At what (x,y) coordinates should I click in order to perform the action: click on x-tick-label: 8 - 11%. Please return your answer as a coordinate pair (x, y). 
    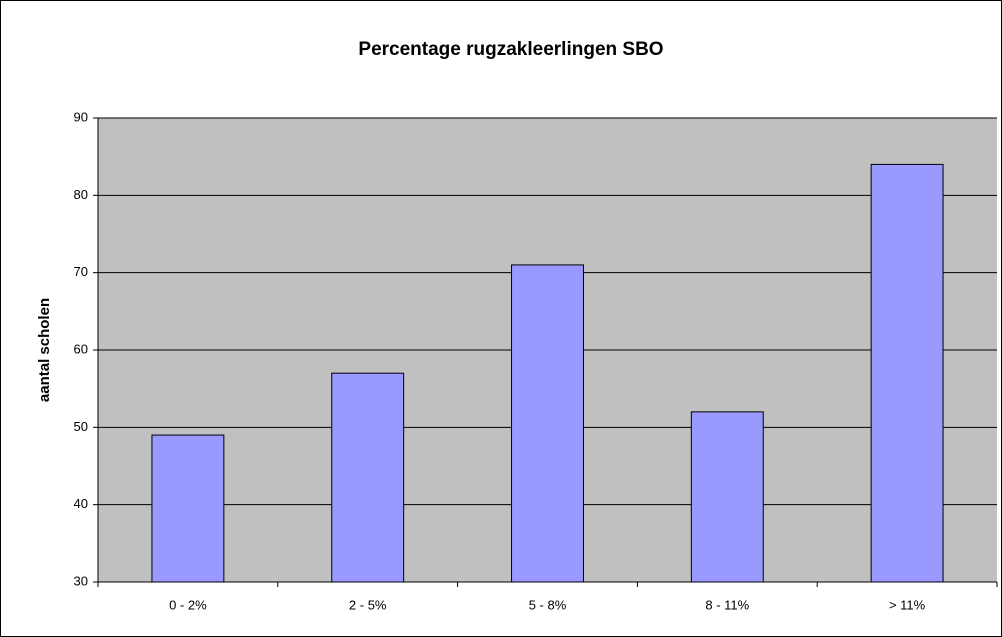
    Looking at the image, I should click on (727, 604).